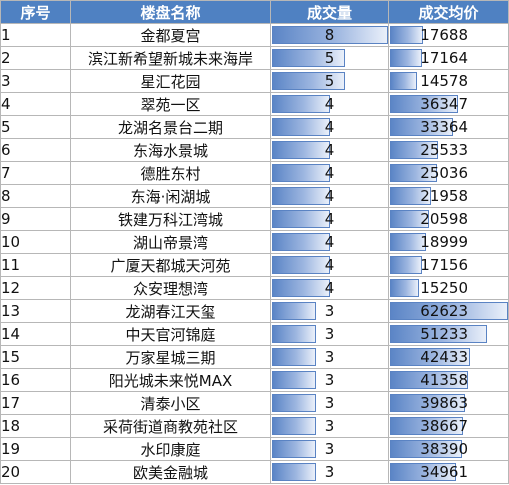 The image size is (509, 485). Describe the element at coordinates (35, 449) in the screenshot. I see `row-index-cell: 19` at that location.